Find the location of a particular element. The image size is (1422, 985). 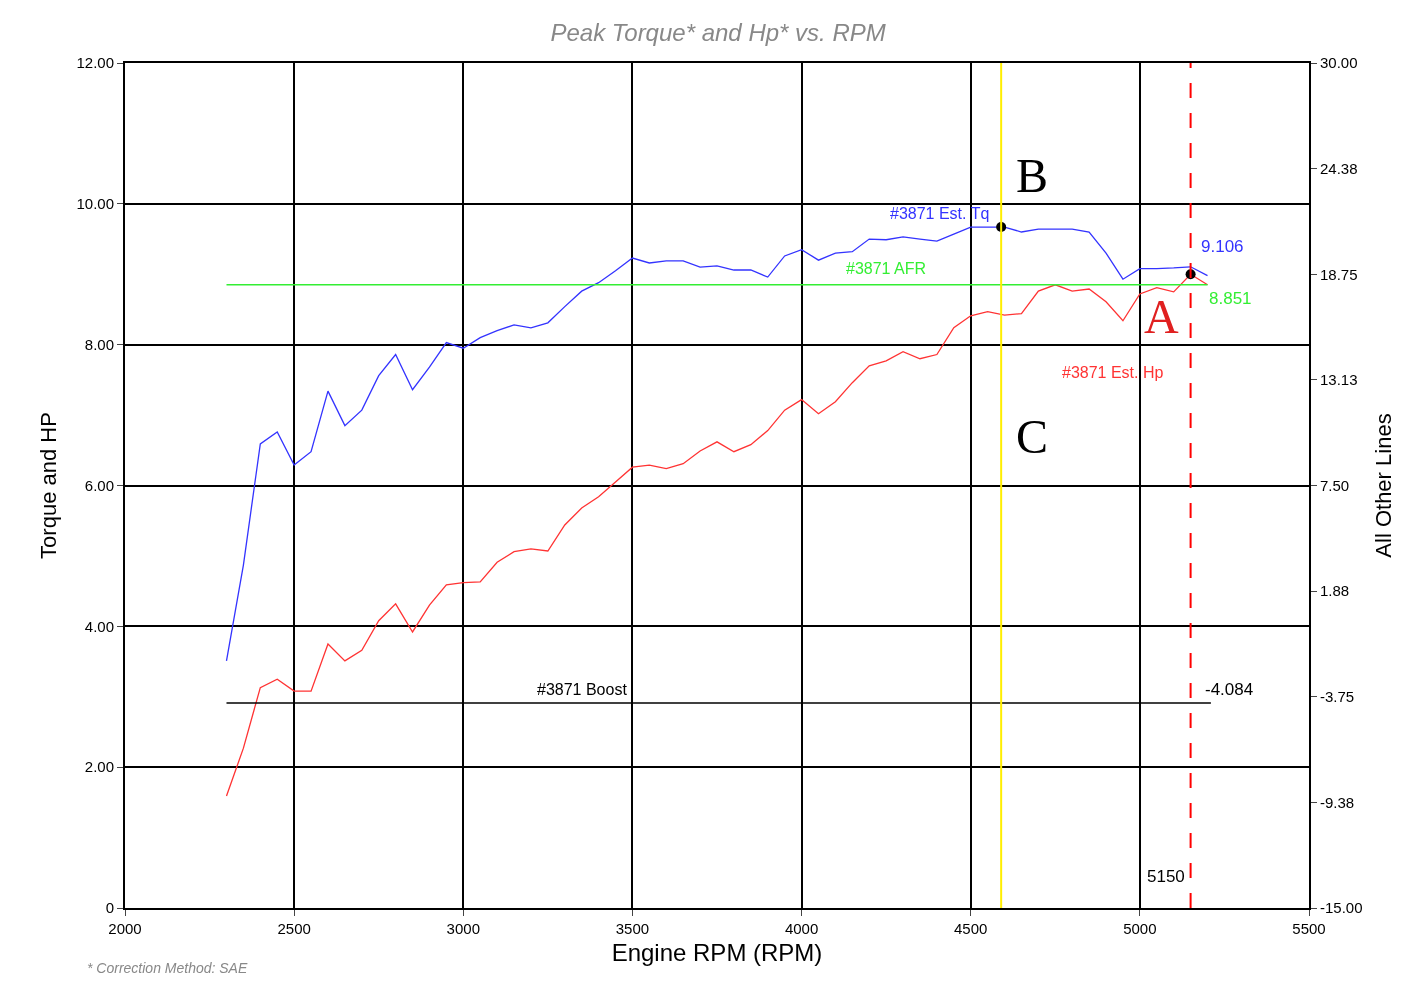

annotation: C is located at coordinates (1032, 436).